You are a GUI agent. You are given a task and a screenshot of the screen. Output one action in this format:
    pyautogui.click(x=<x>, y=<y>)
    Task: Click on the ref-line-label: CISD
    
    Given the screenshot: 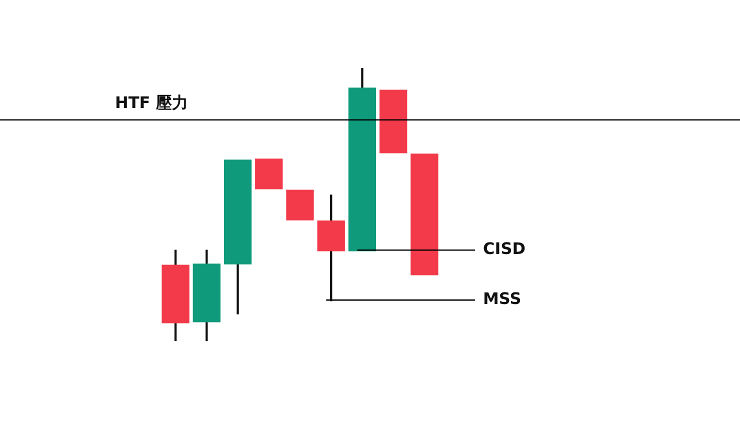 What is the action you would take?
    pyautogui.click(x=504, y=248)
    